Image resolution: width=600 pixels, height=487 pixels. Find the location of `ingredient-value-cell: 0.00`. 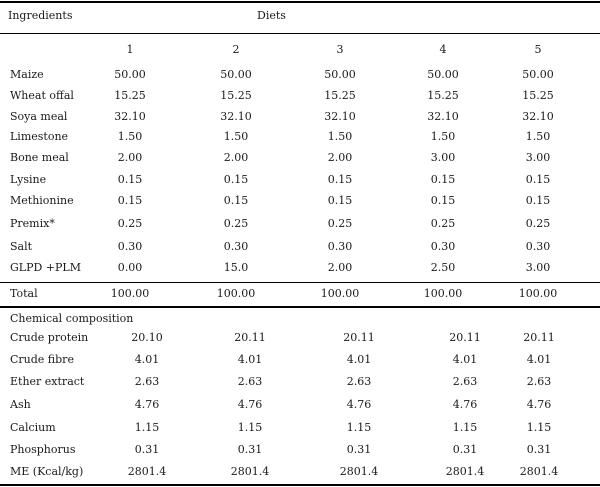

ingredient-value-cell: 0.00 is located at coordinates (130, 267).